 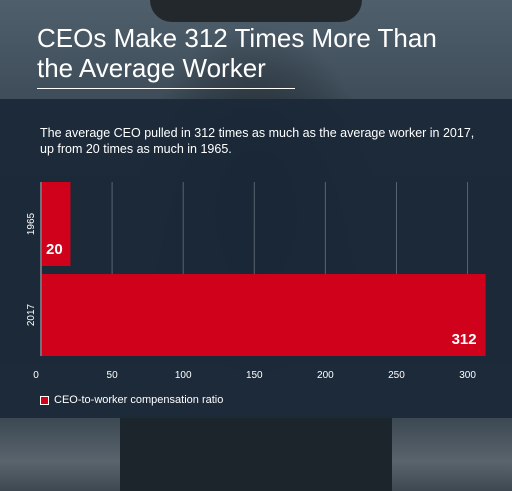 What do you see at coordinates (139, 400) in the screenshot?
I see `legend-label: CEO-to-worker compensation ratio` at bounding box center [139, 400].